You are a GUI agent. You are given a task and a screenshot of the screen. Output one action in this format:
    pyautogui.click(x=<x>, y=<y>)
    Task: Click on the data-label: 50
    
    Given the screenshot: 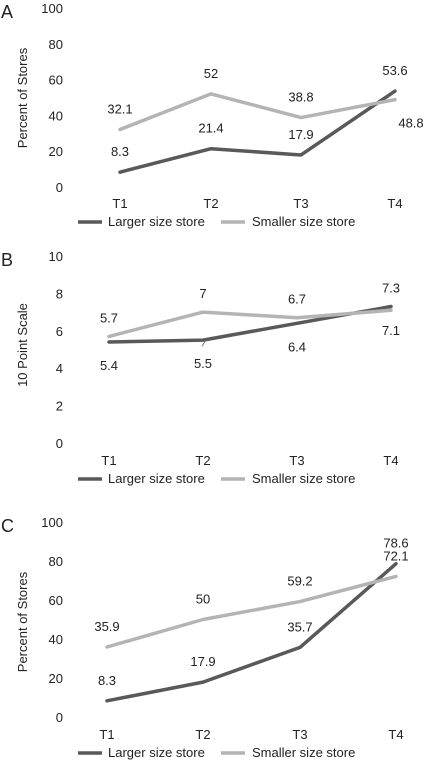 What is the action you would take?
    pyautogui.click(x=203, y=599)
    